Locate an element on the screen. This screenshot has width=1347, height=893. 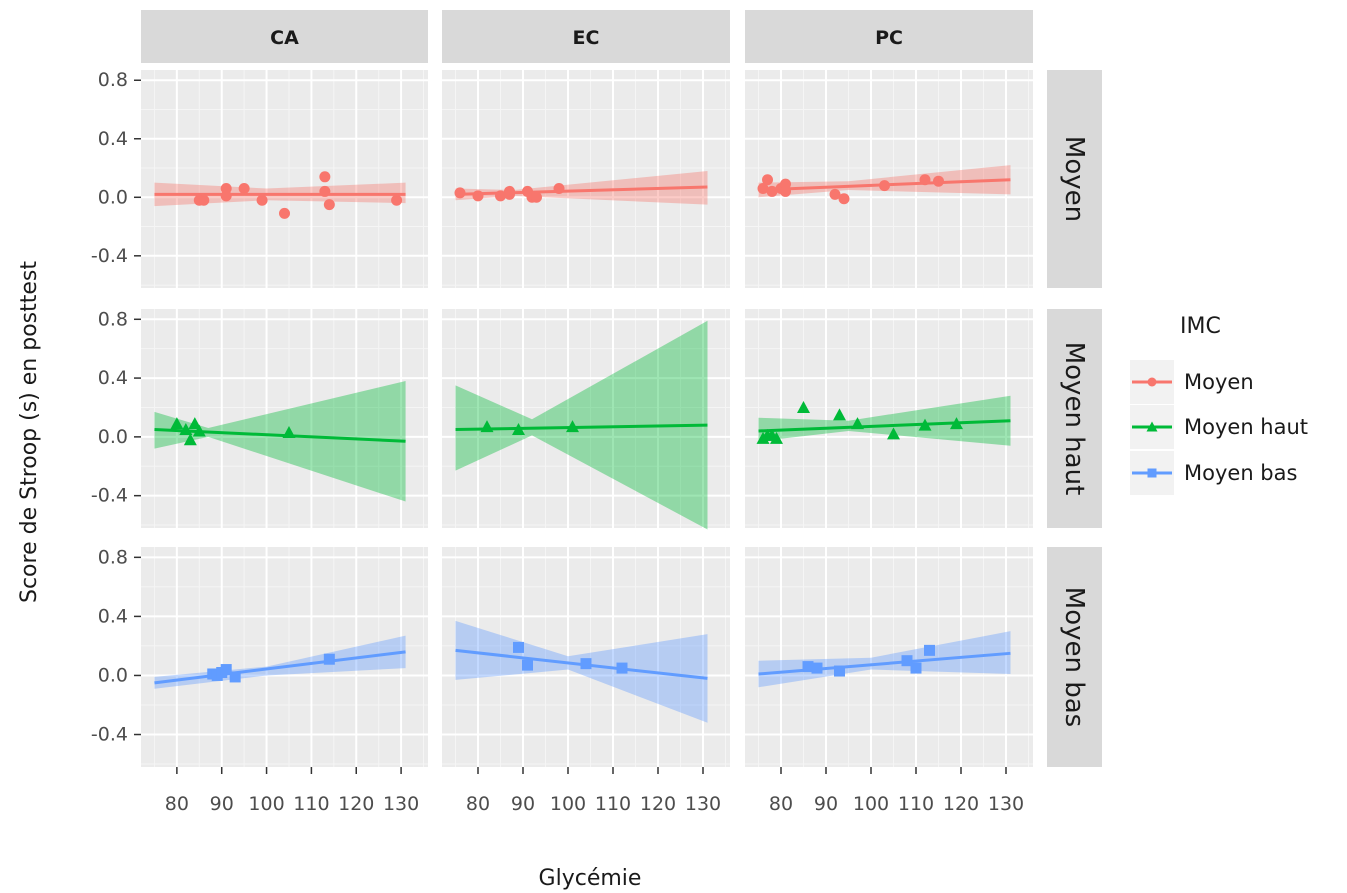
column-strip-ca: CA is located at coordinates (284, 36).